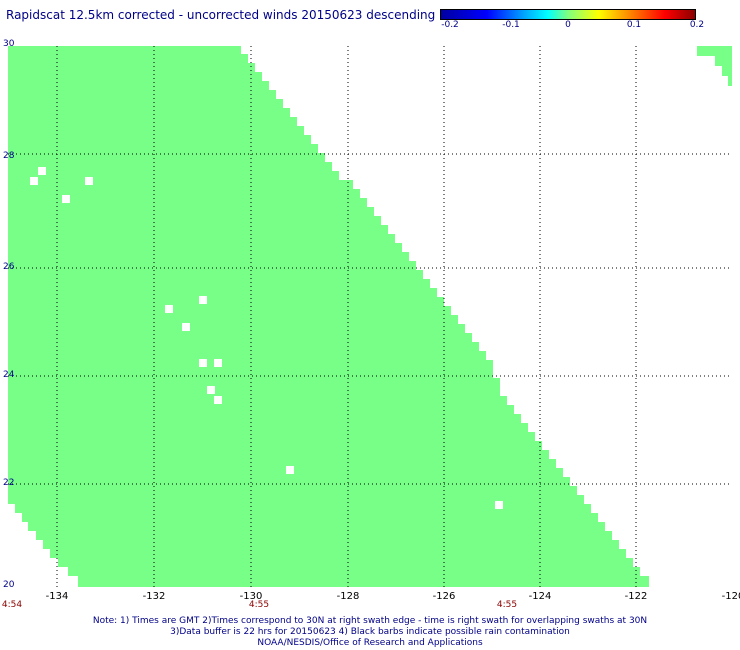 The image size is (740, 650). Describe the element at coordinates (348, 596) in the screenshot. I see `x-tick-label: -128` at that location.